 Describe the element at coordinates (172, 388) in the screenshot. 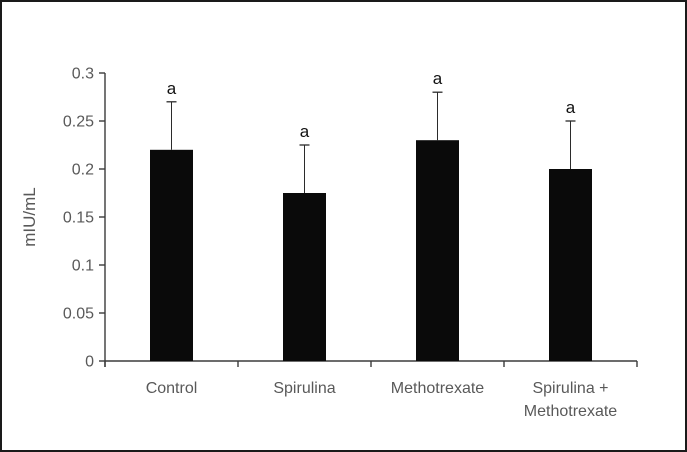

I see `category-label: Control` at that location.